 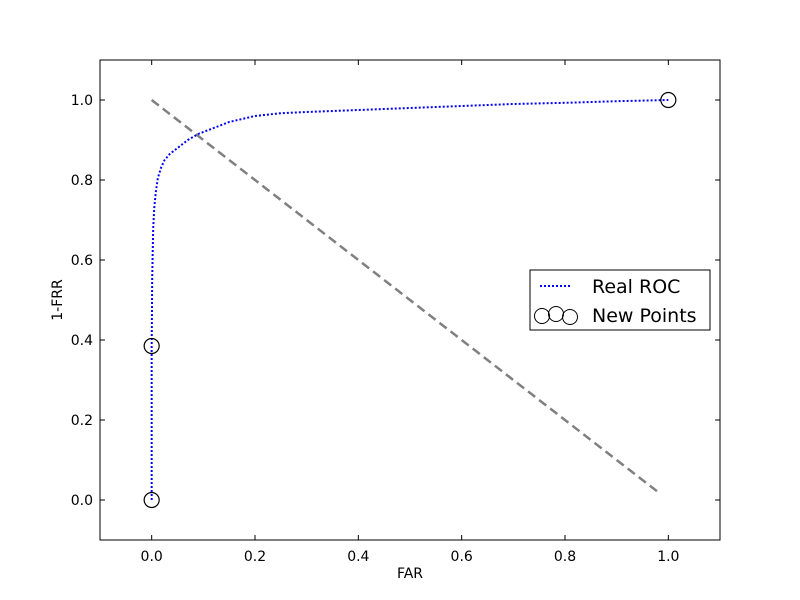 I want to click on x-tick-label: 0.0, so click(x=152, y=557).